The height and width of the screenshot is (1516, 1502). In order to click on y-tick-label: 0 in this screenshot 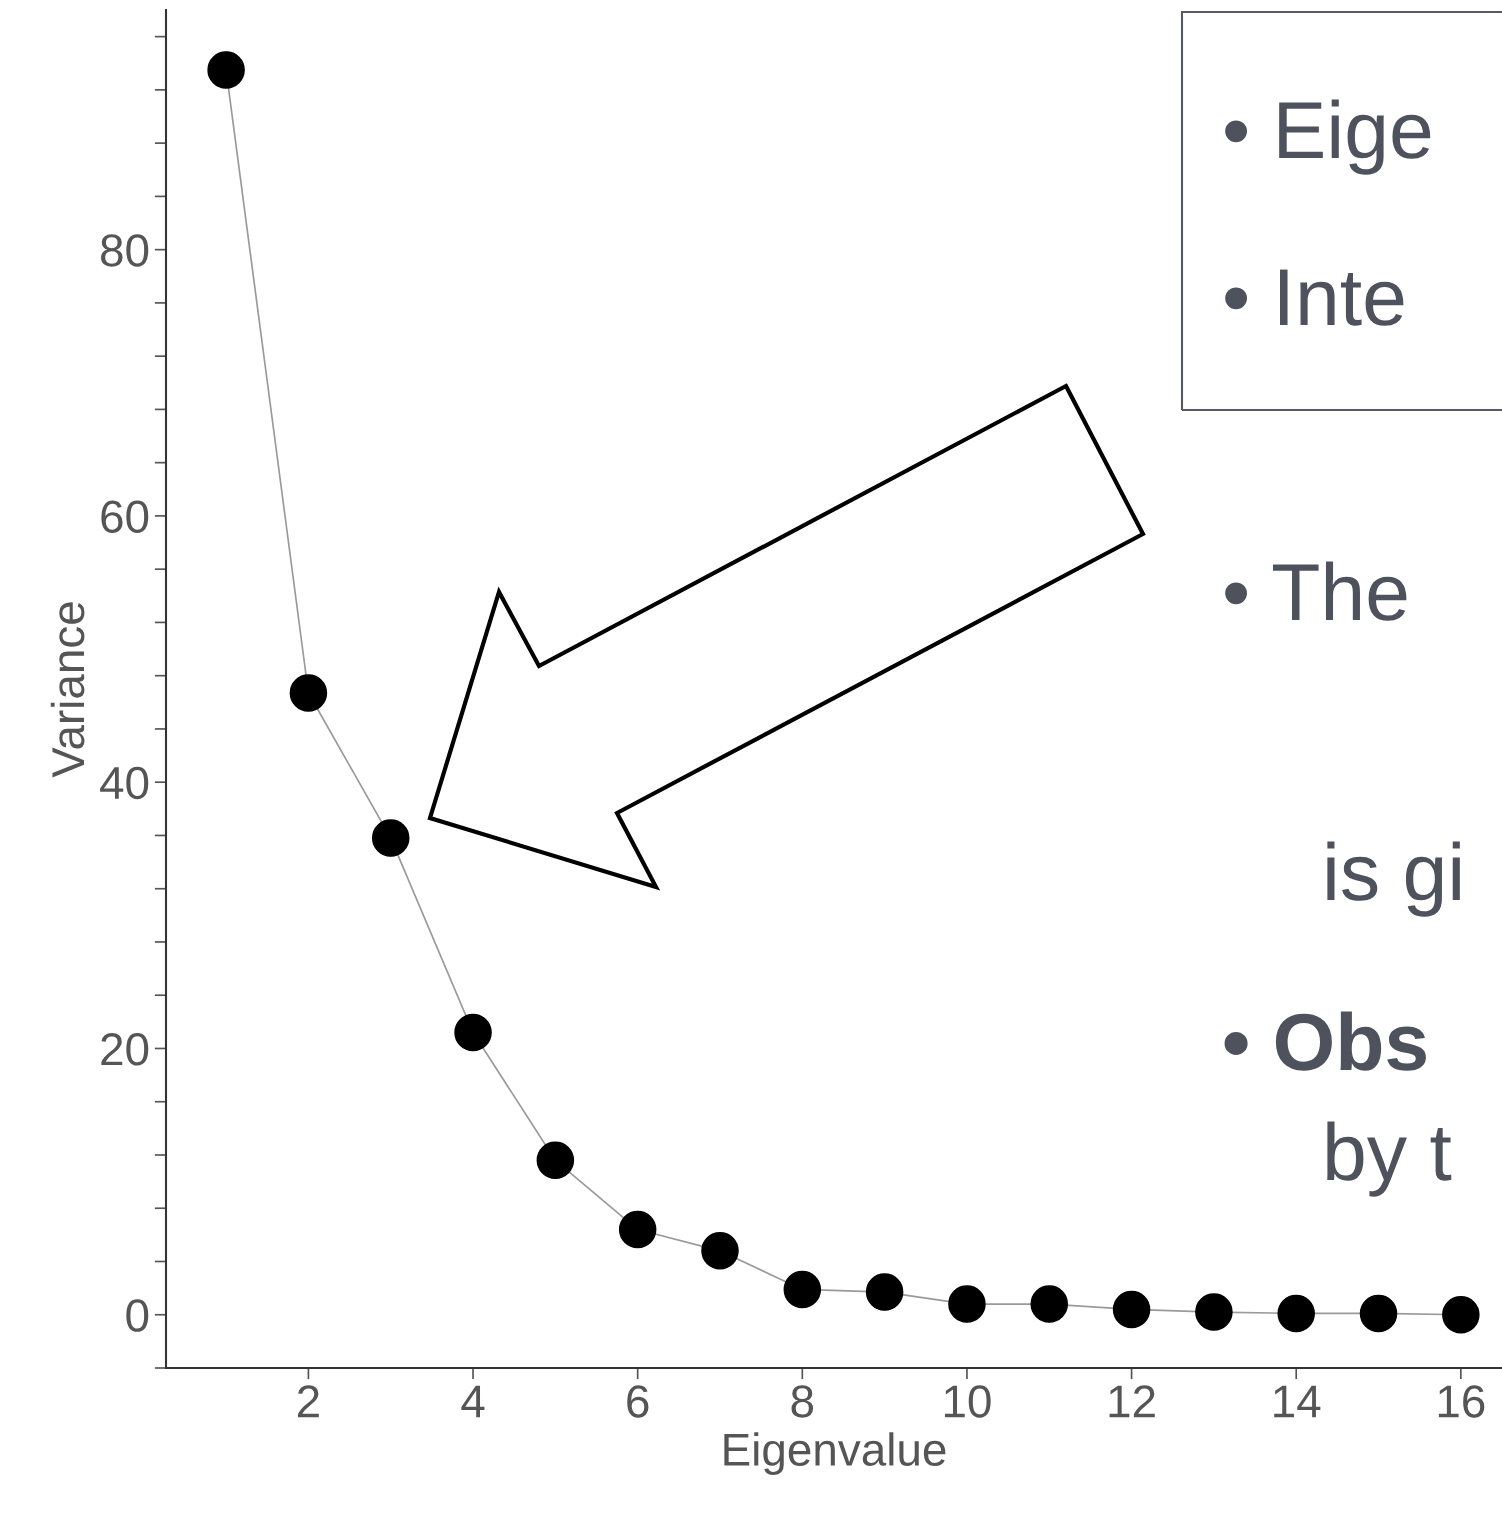, I will do `click(137, 1315)`.